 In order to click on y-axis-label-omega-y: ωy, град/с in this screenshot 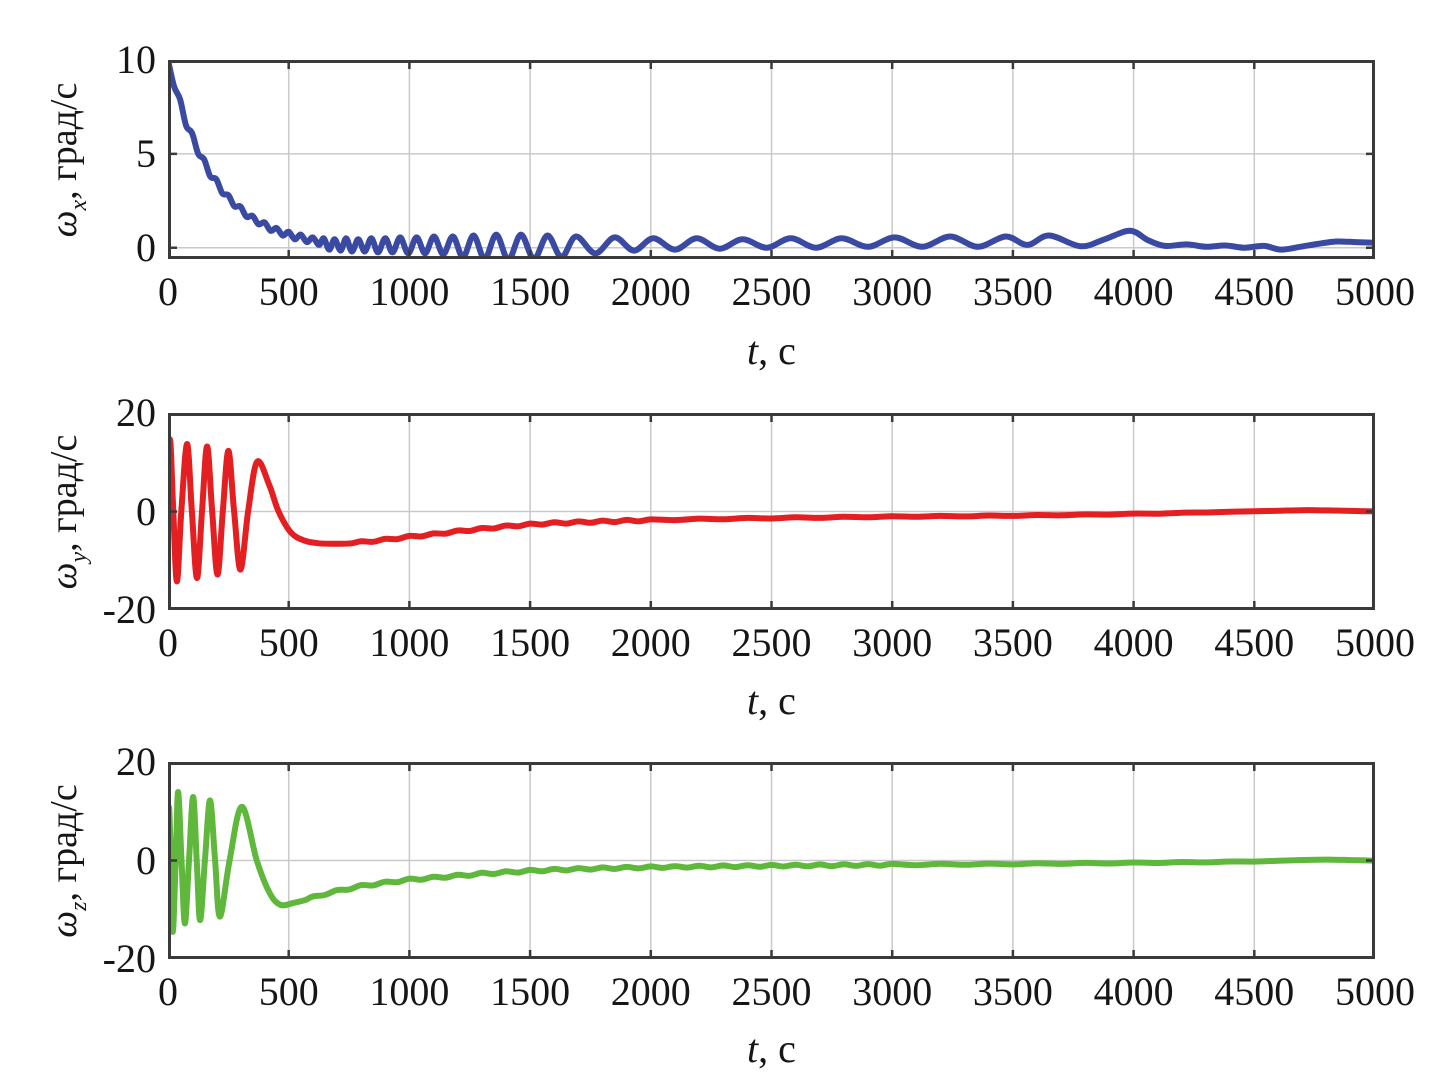, I will do `click(66, 512)`.